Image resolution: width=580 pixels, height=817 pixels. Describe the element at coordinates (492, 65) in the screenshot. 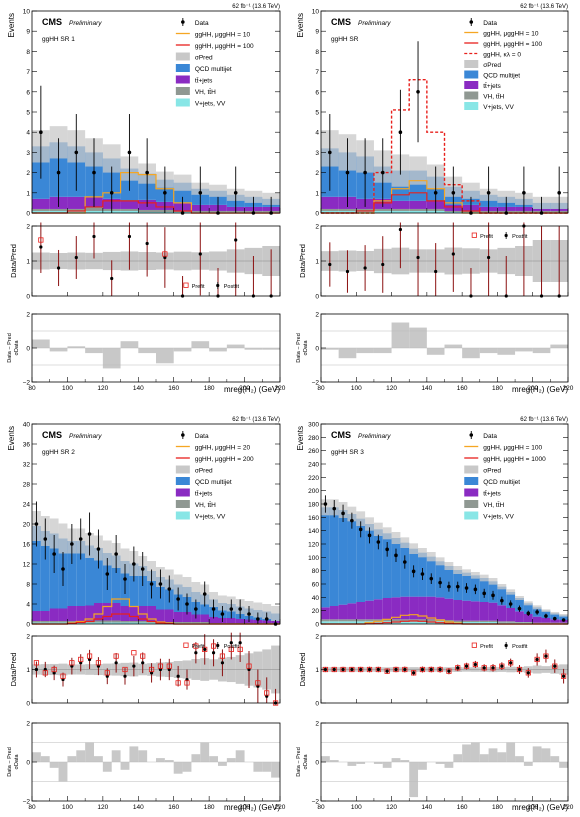

I see `legend-label: σPred` at that location.